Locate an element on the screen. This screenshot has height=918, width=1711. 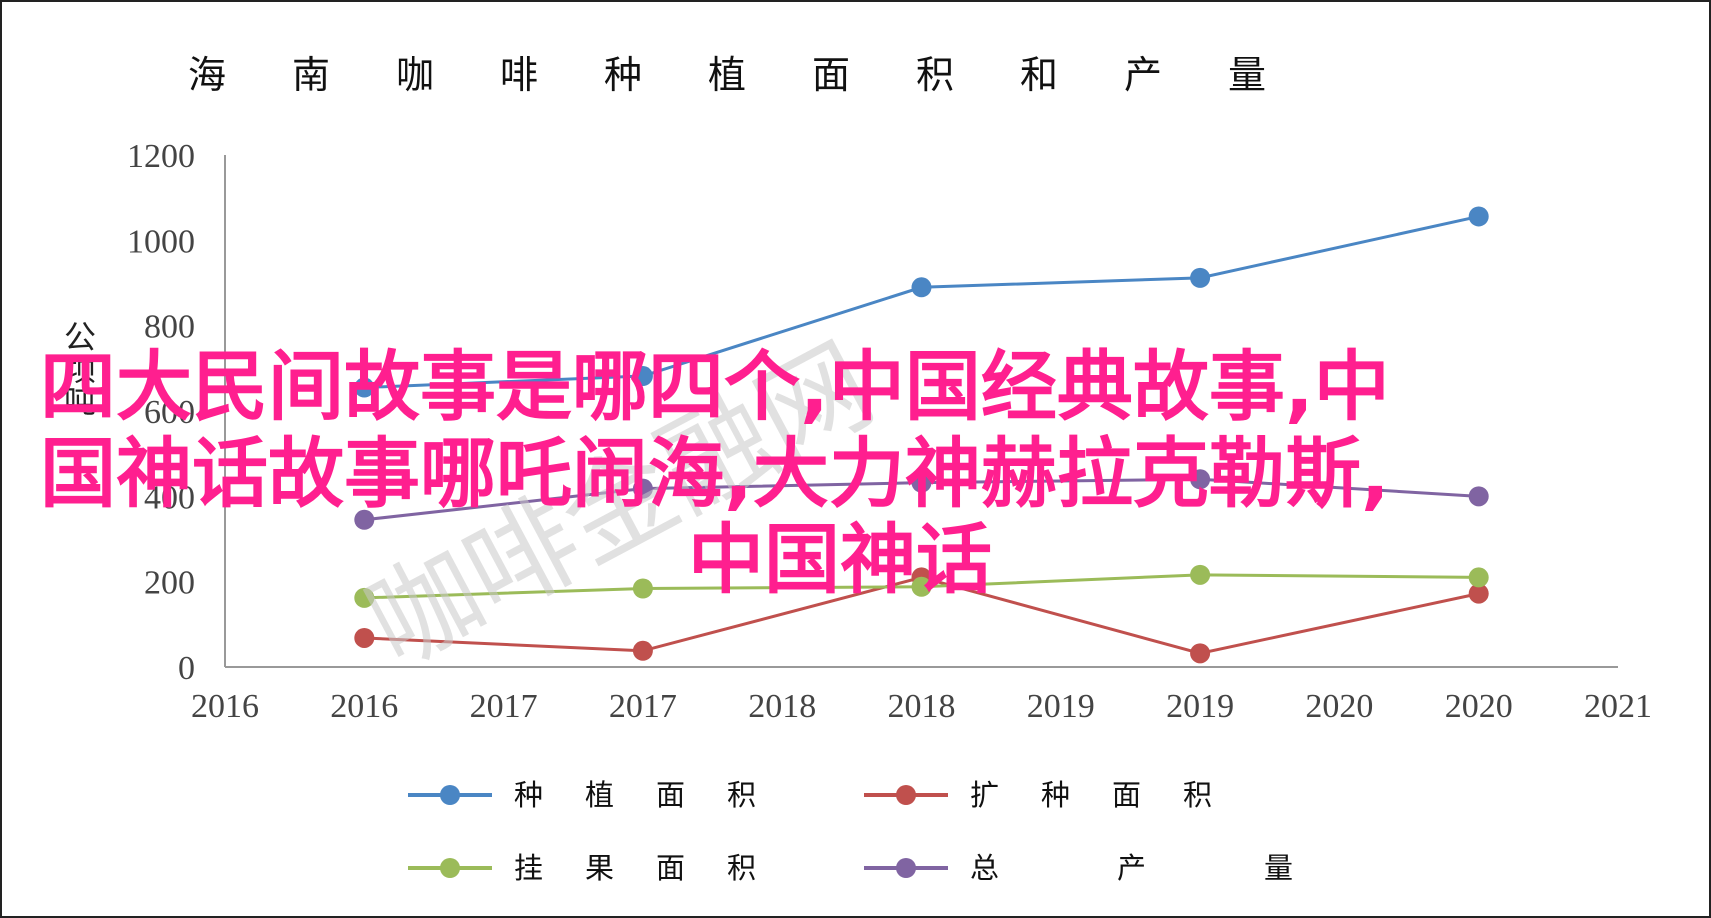
y-tick-label: 1000 is located at coordinates (161, 241).